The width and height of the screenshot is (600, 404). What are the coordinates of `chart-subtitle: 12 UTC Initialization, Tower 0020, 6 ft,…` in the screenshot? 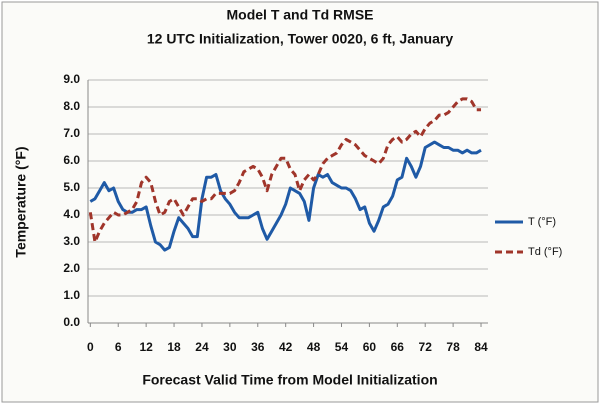 It's located at (300, 39).